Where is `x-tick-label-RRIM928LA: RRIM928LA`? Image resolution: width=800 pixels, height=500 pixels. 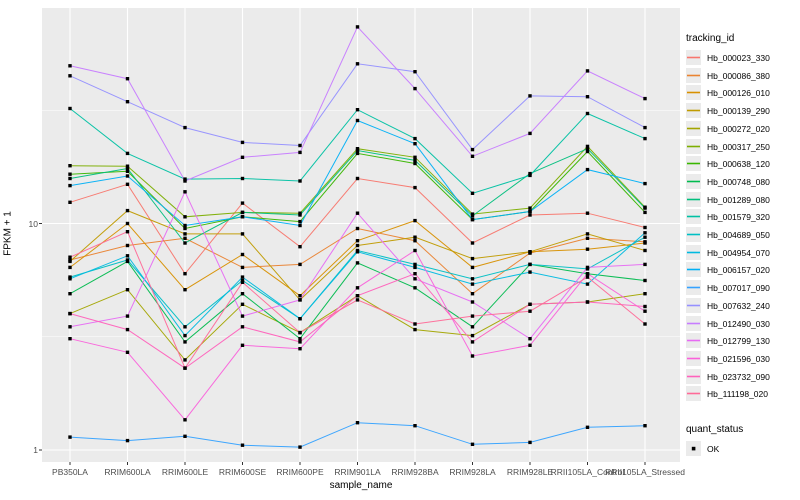
x-tick-label-RRIM928LA: RRIM928LA is located at coordinates (472, 472).